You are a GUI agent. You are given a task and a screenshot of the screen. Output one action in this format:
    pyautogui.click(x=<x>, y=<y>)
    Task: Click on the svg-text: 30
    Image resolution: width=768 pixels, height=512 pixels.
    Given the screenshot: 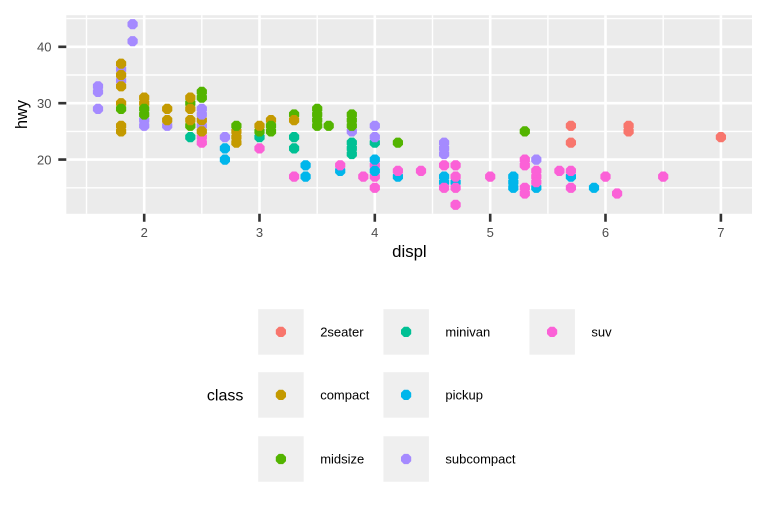 What is the action you would take?
    pyautogui.click(x=44, y=103)
    